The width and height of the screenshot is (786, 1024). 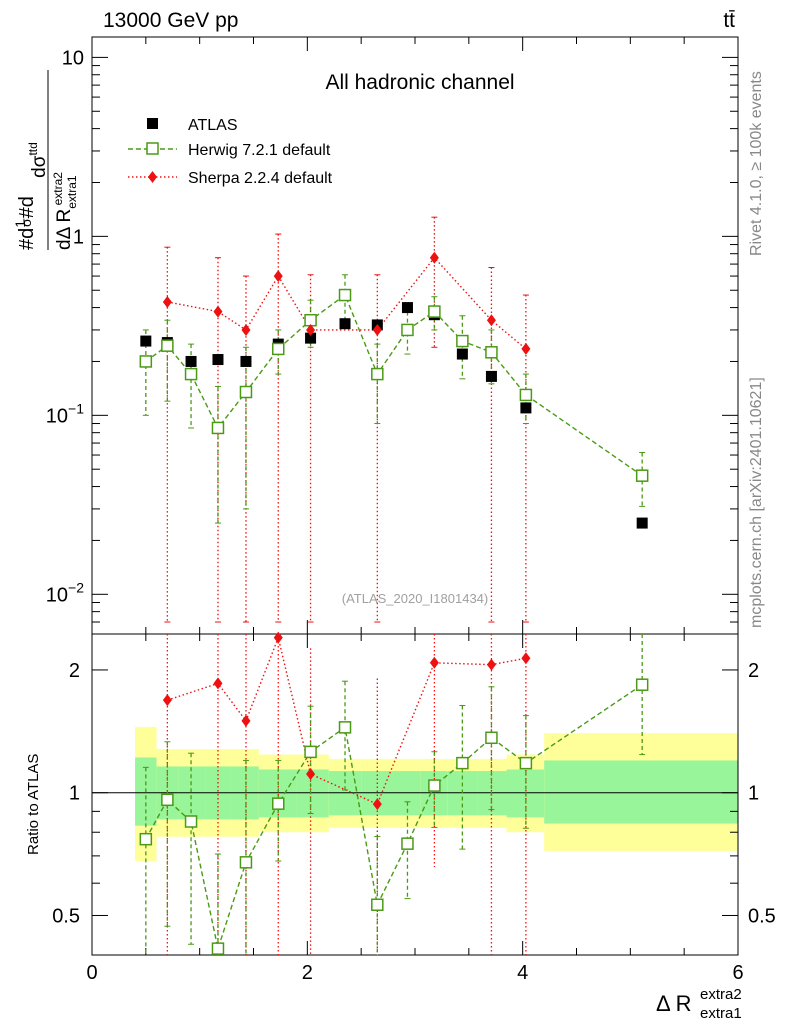 What do you see at coordinates (65, 413) in the screenshot?
I see `y-main-tick-label: 10⁻¹` at bounding box center [65, 413].